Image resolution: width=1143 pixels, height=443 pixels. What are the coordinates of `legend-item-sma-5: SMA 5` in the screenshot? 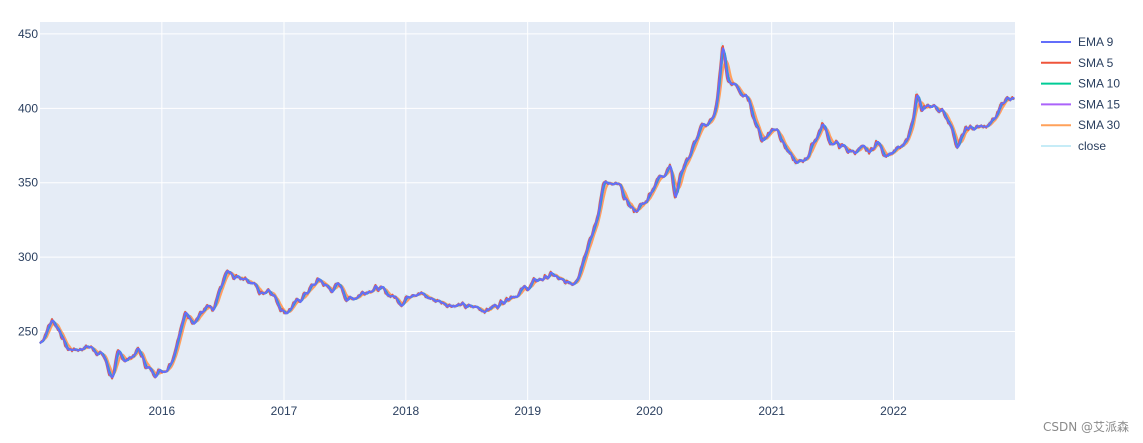 It's located at (1077, 63).